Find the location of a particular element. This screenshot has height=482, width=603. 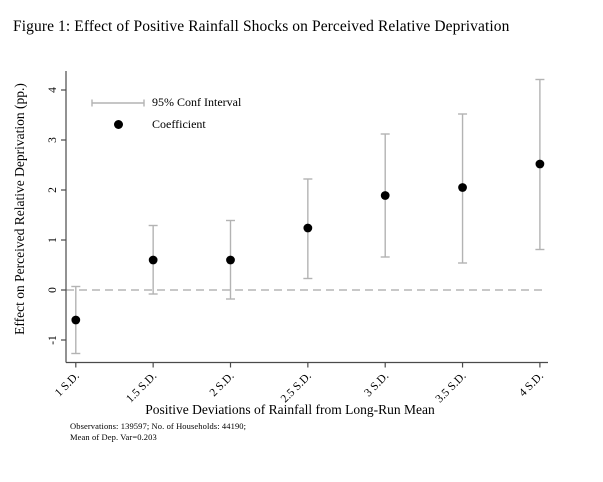

y-tick-label: -1 is located at coordinates (53, 340).